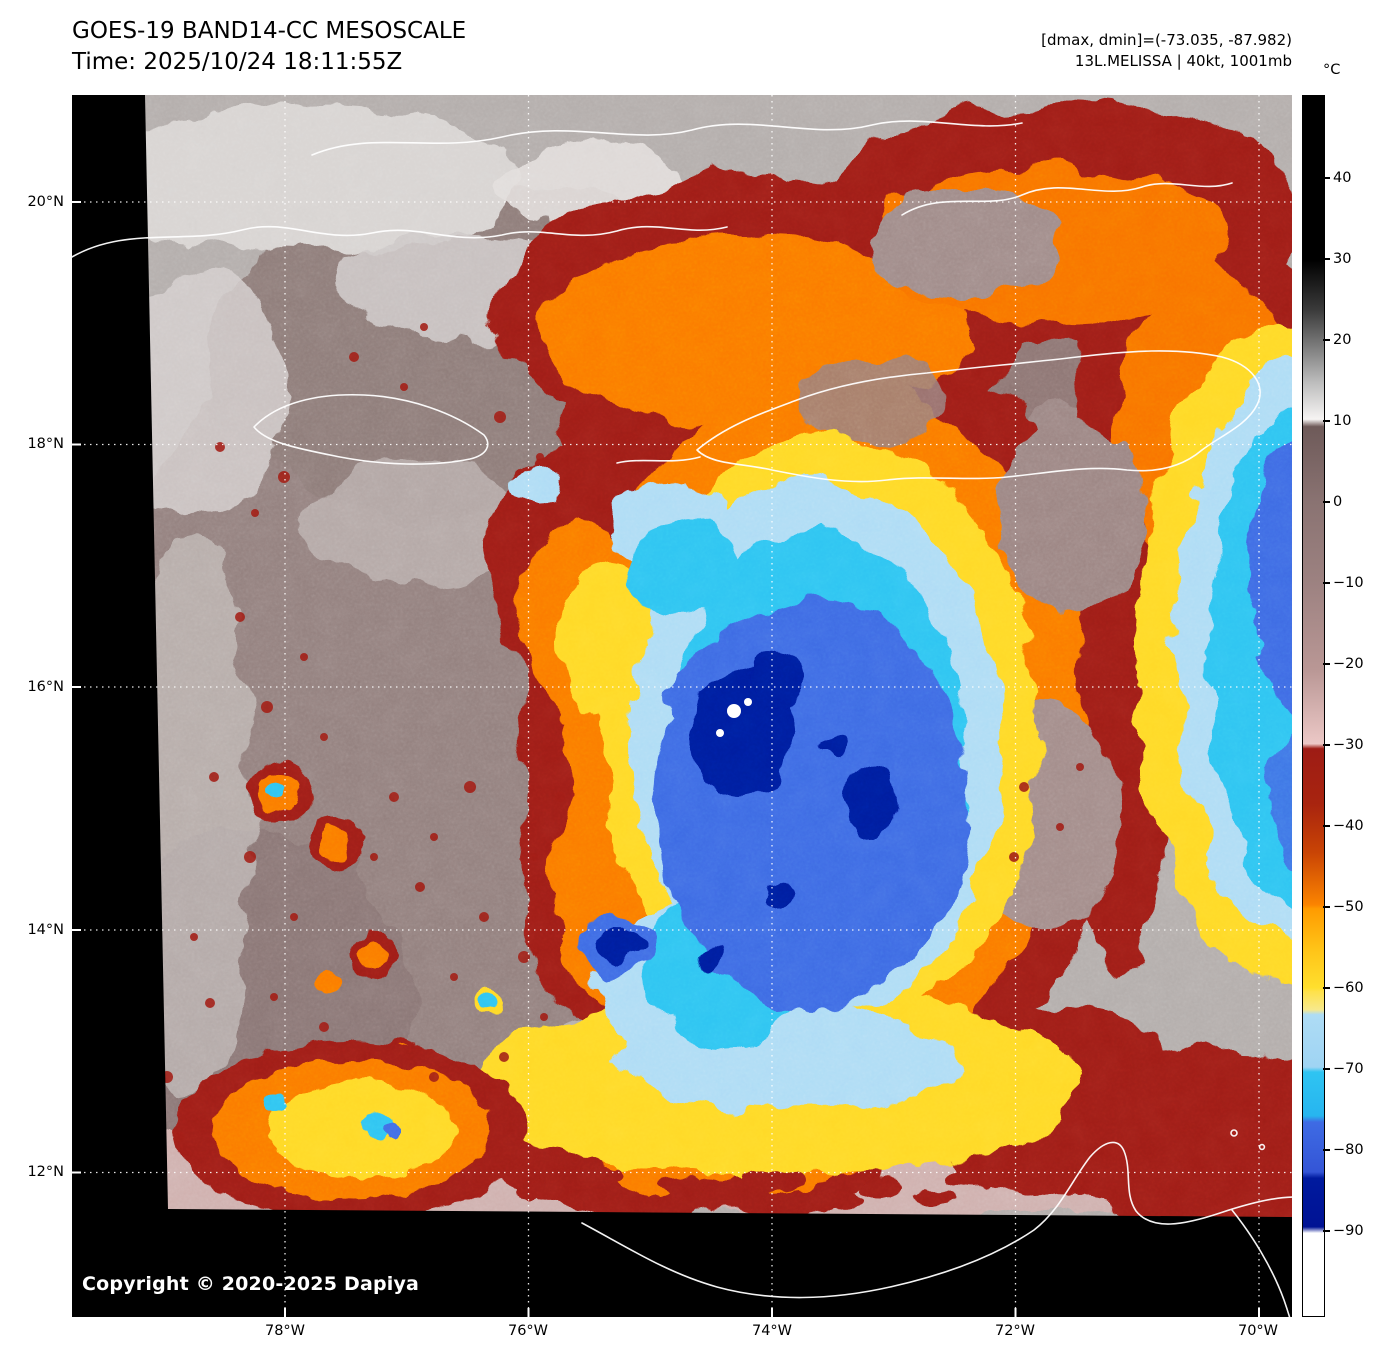 The width and height of the screenshot is (1390, 1359). What do you see at coordinates (1343, 988) in the screenshot?
I see `colorbar-tick-m60: −60` at bounding box center [1343, 988].